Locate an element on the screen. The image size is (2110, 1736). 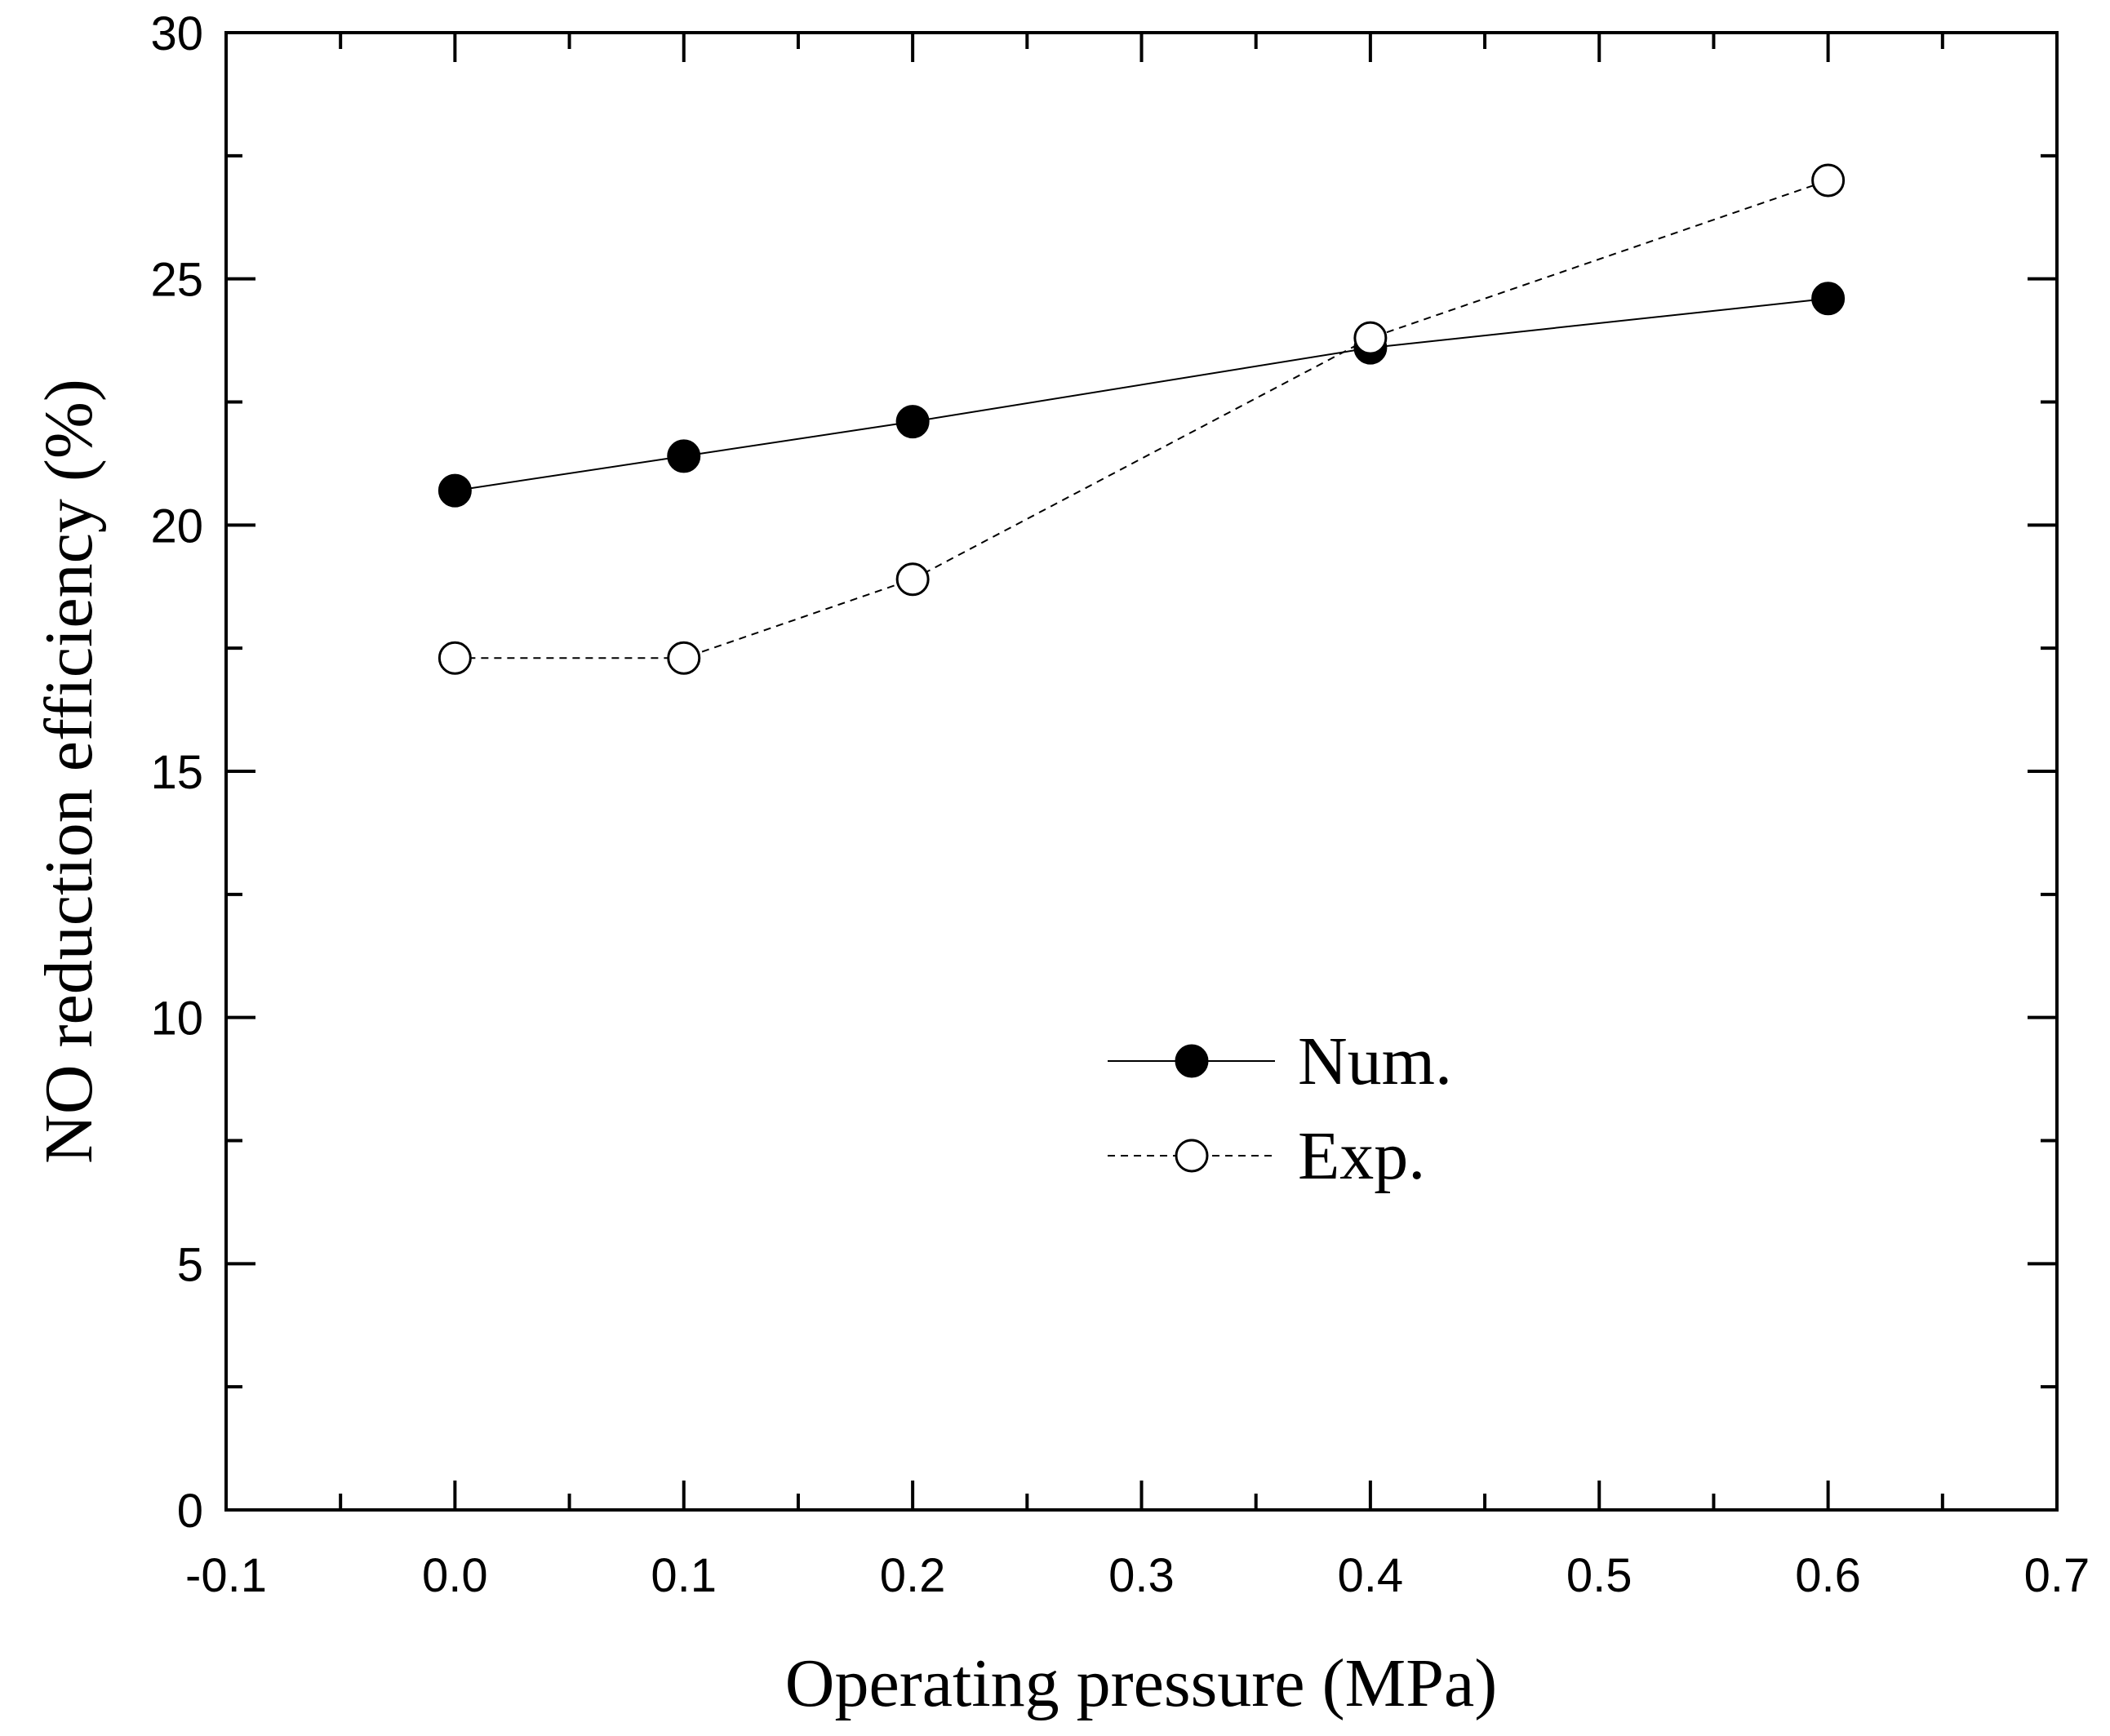
y-tick-label: 15 is located at coordinates (176, 772).